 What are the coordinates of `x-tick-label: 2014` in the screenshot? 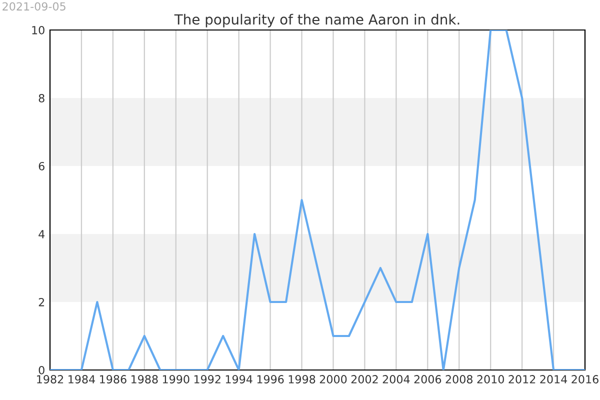 It's located at (554, 379).